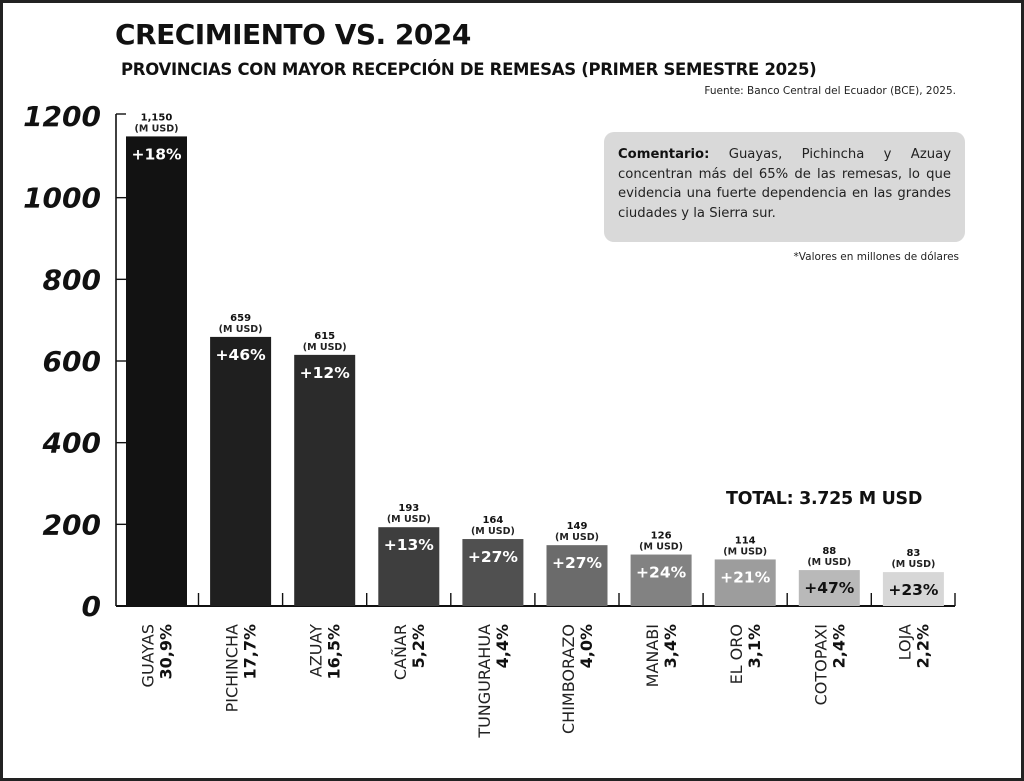 The image size is (1024, 781). I want to click on y-tick-label: 1000, so click(62, 198).